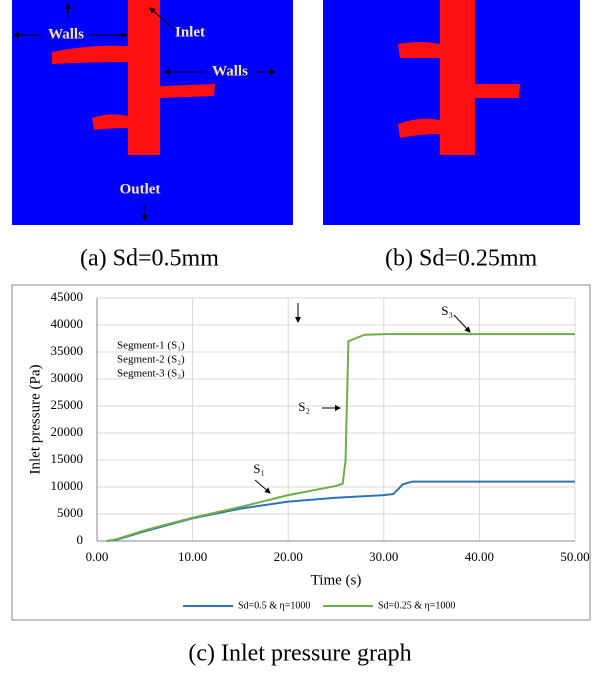  I want to click on annotation: S₁, so click(259, 468).